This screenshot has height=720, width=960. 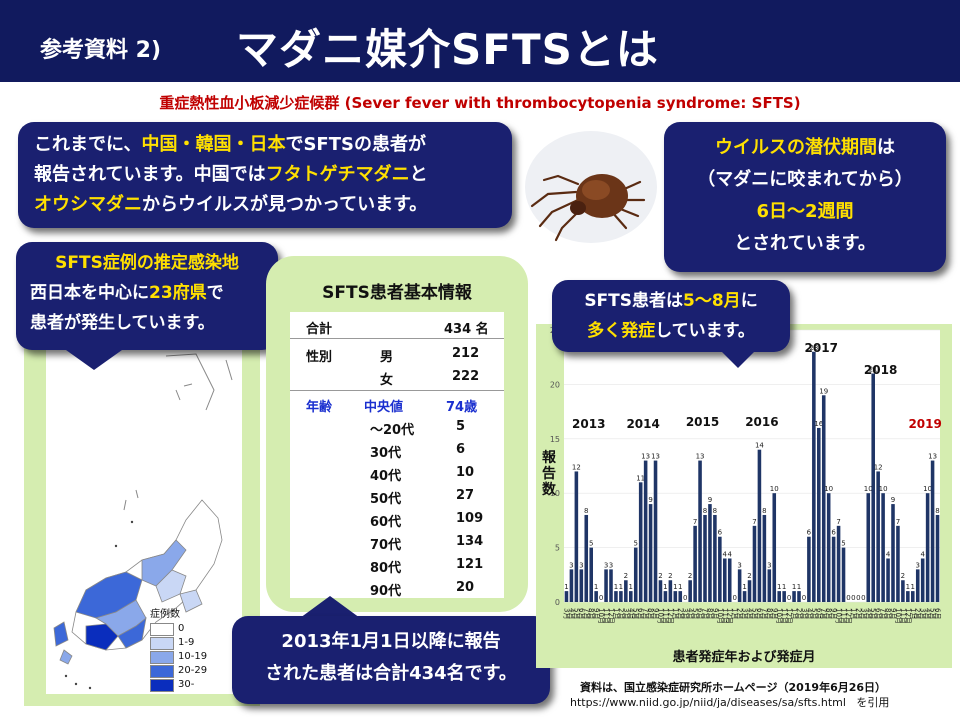 I want to click on map-area, so click(x=144, y=522).